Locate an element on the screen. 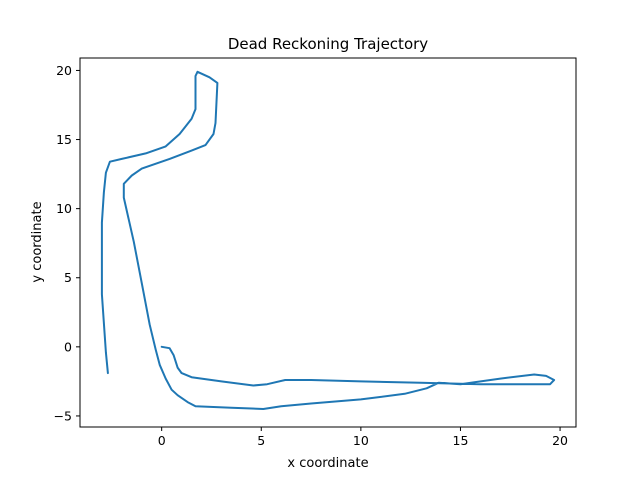 This screenshot has width=640, height=480. x-axis-label: x coordinate is located at coordinates (327, 463).